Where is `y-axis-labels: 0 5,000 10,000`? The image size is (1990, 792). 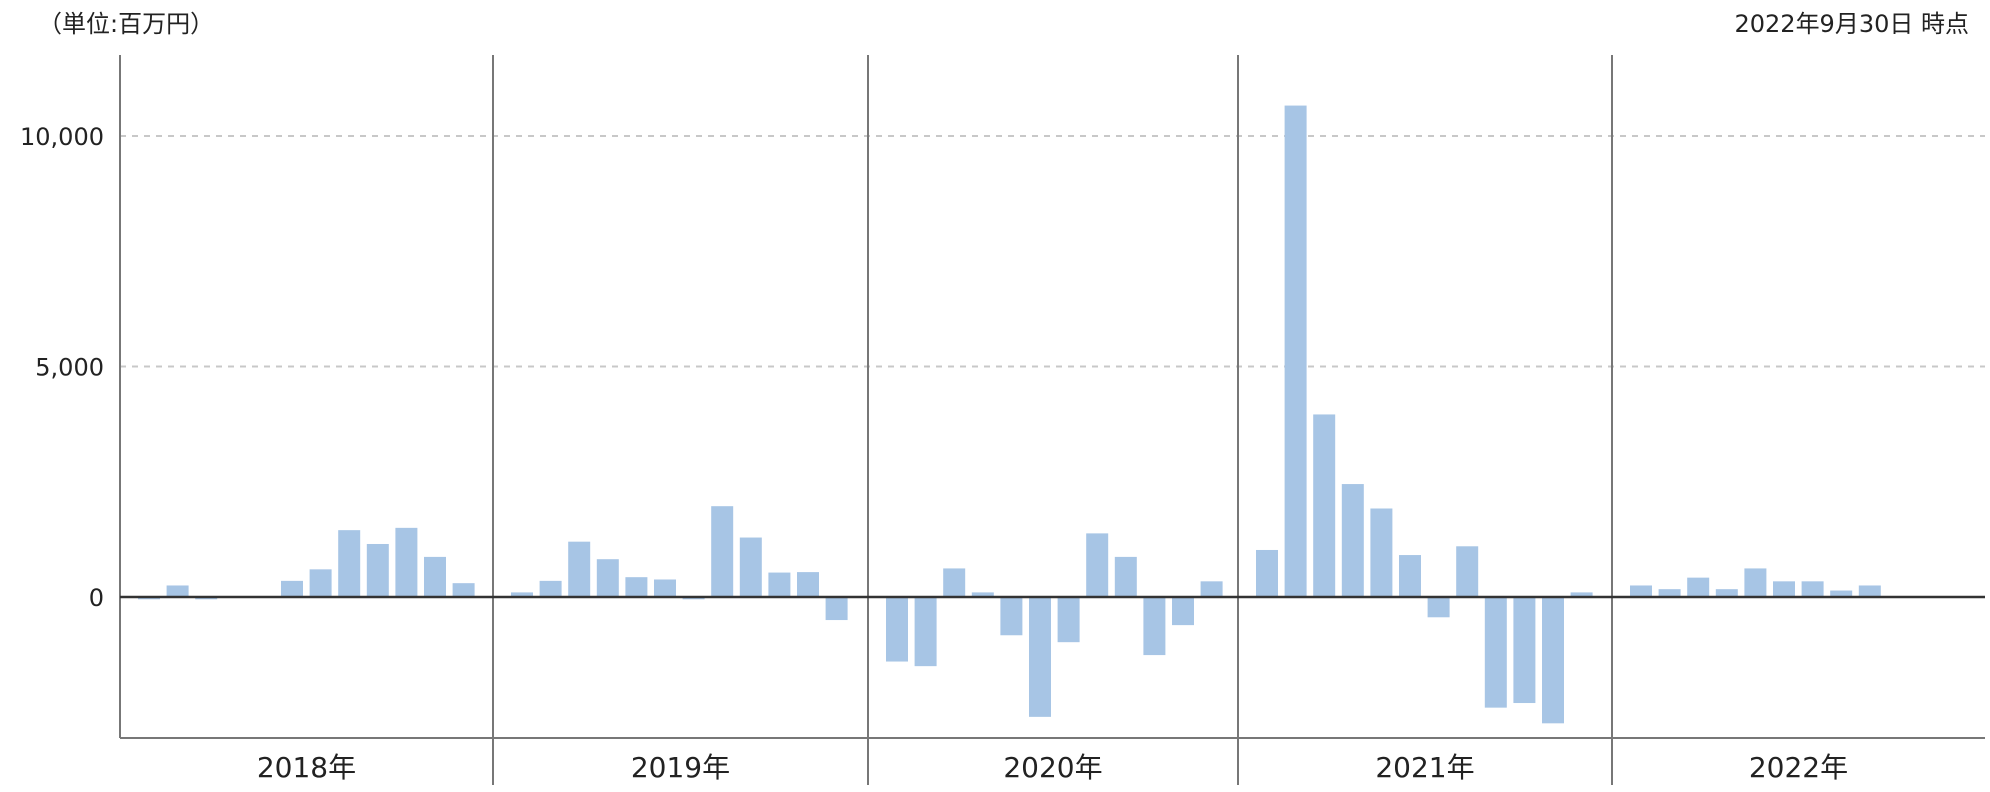 y-axis-labels: 0 5,000 10,000 is located at coordinates (62, 367).